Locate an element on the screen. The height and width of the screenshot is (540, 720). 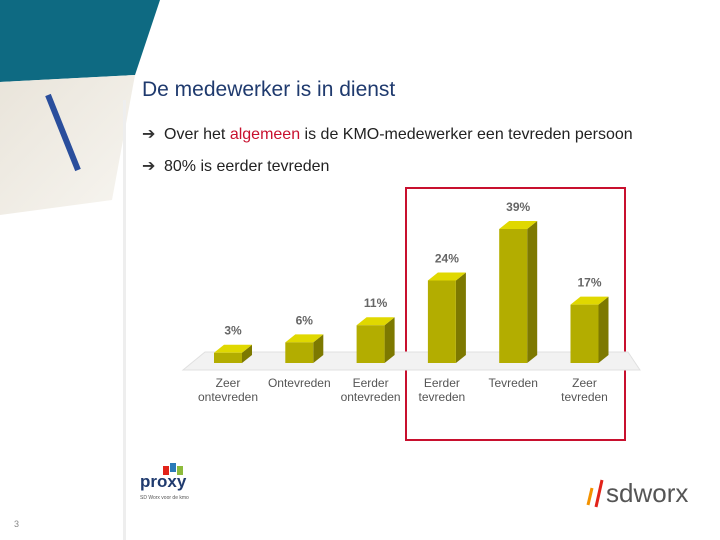
divider is located at coordinates (124, 320).